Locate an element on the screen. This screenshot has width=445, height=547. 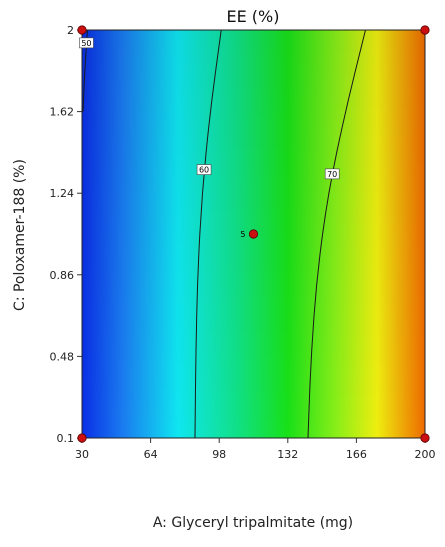
y-tick-label-4: 1.62 is located at coordinates (62, 112).